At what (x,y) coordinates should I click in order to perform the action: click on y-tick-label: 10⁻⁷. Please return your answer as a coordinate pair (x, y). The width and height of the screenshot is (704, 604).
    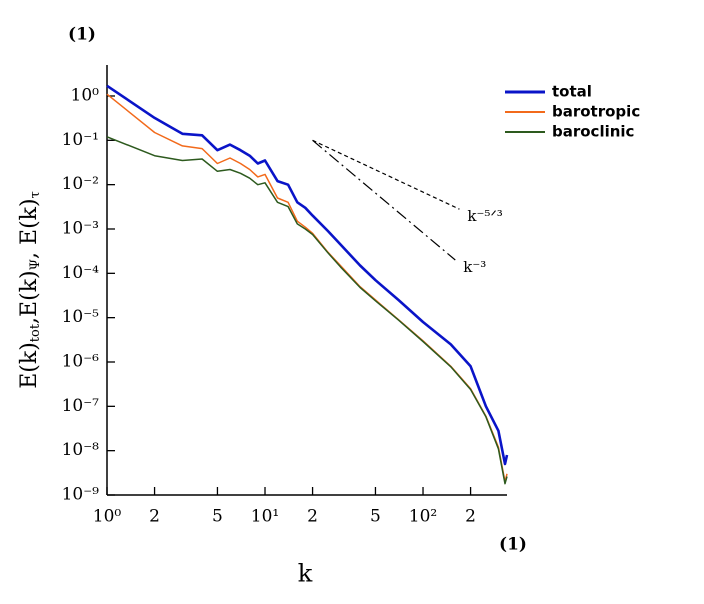
    Looking at the image, I should click on (81, 406).